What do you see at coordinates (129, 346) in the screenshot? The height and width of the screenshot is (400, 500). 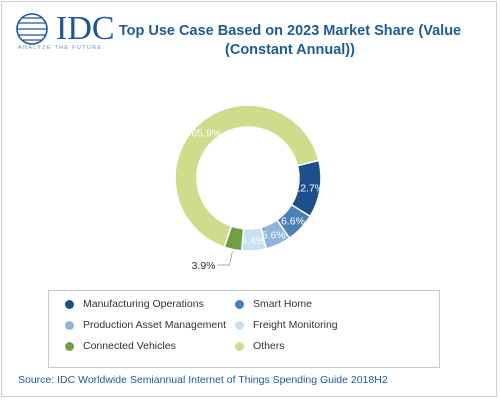 I see `legend-label-connected-vehicles: Connected Vehicles` at bounding box center [129, 346].